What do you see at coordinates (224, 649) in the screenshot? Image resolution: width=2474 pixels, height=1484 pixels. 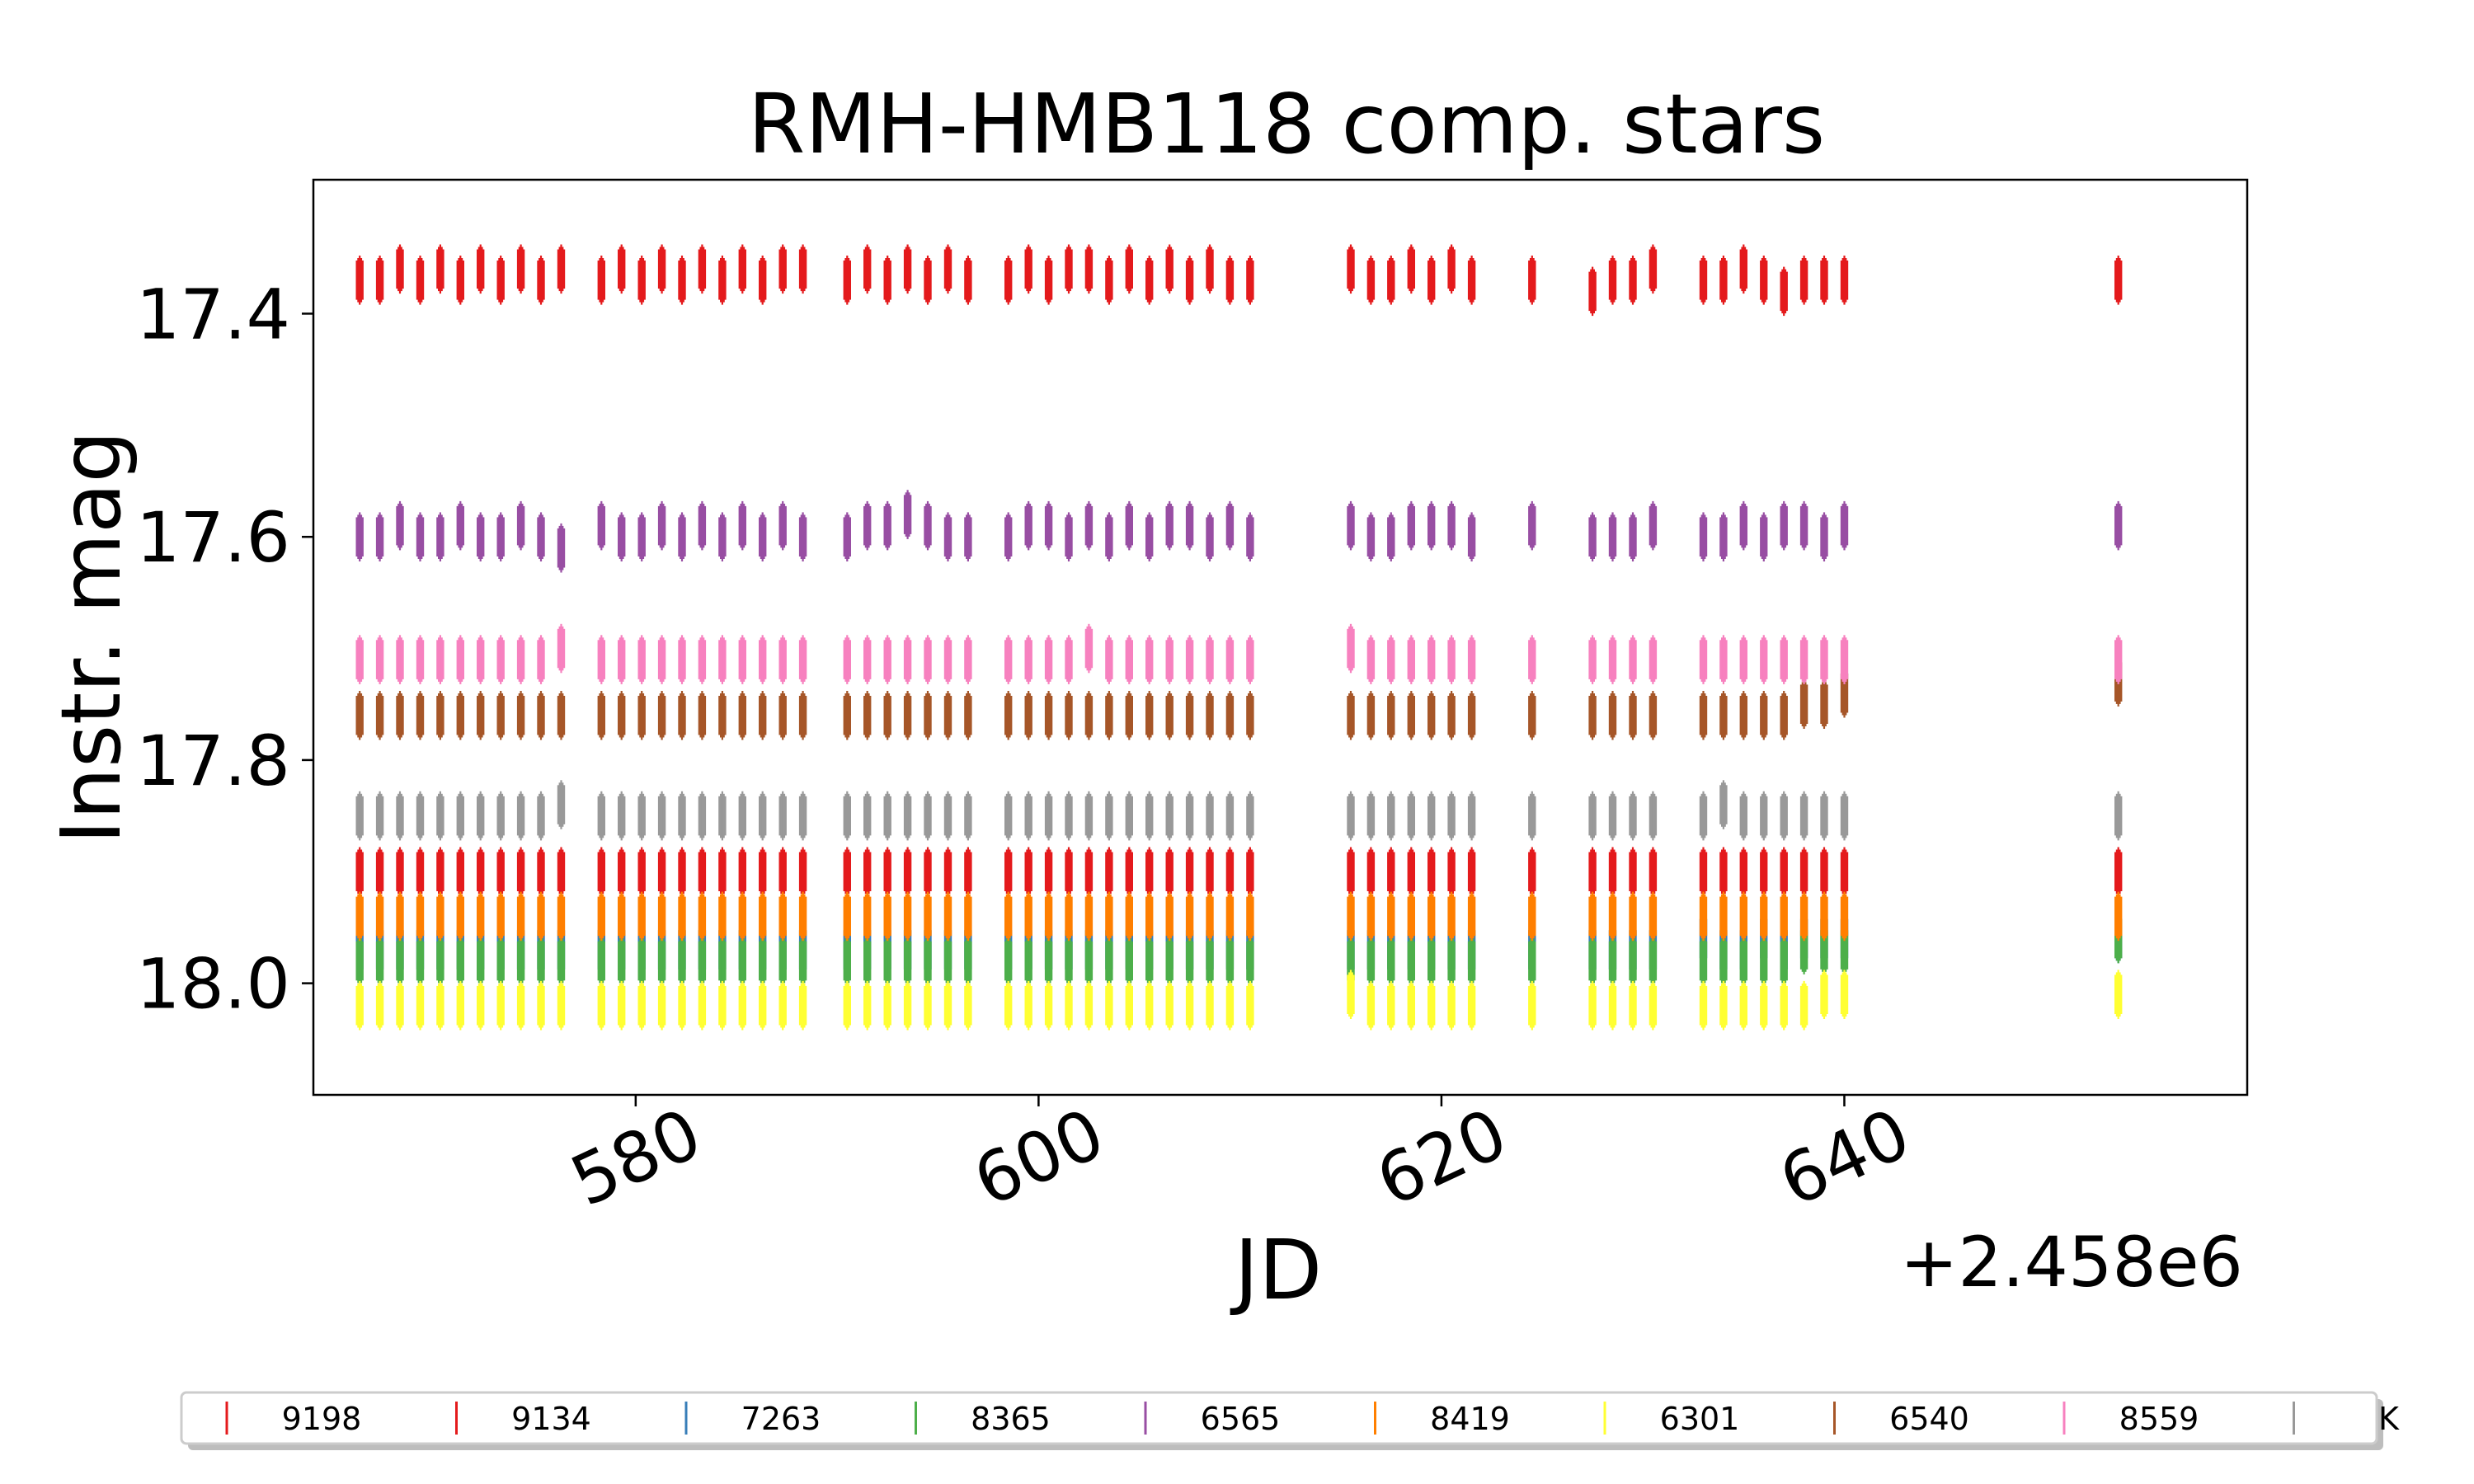 I see `y-axis-ticks: 17.4 17.6 17.8 18.0` at bounding box center [224, 649].